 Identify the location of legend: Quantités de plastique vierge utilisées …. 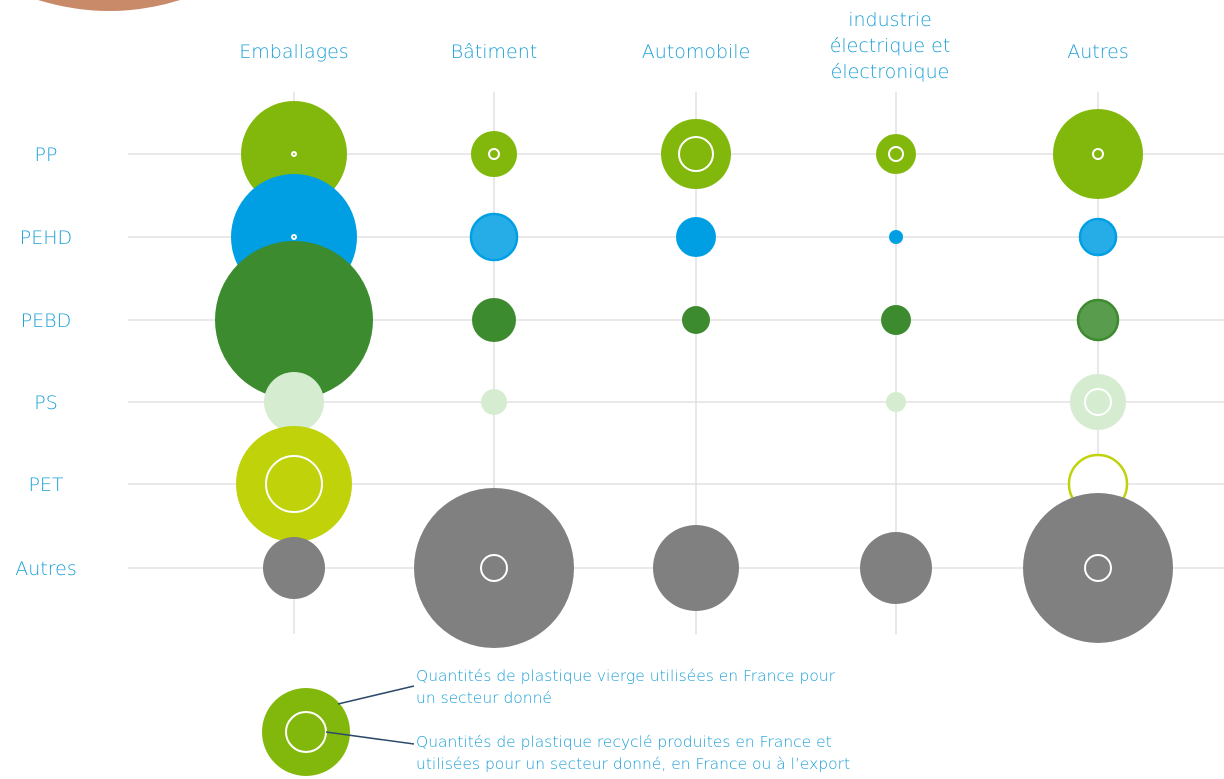
(556, 721).